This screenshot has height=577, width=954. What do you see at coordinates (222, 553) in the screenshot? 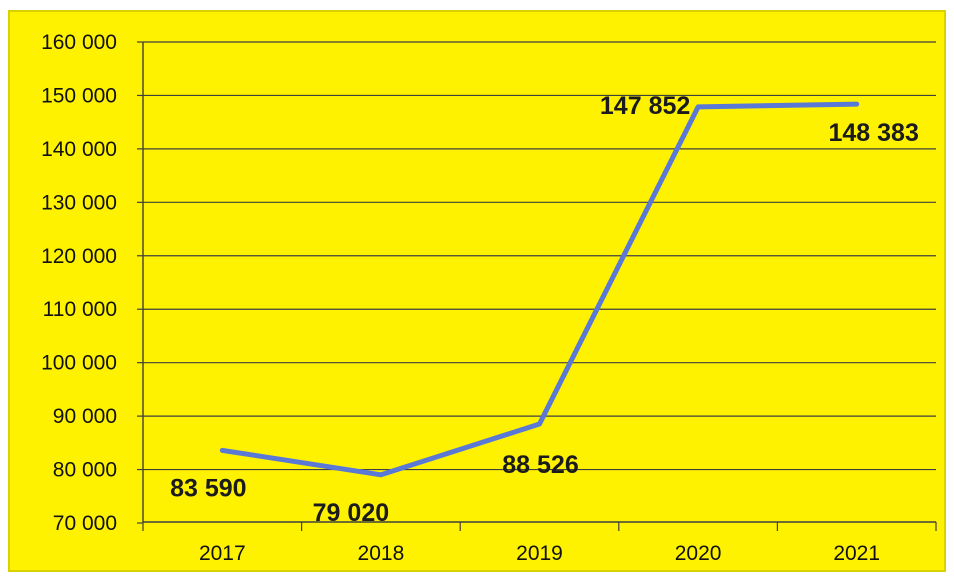
I see `x-tick-label: 2017` at bounding box center [222, 553].